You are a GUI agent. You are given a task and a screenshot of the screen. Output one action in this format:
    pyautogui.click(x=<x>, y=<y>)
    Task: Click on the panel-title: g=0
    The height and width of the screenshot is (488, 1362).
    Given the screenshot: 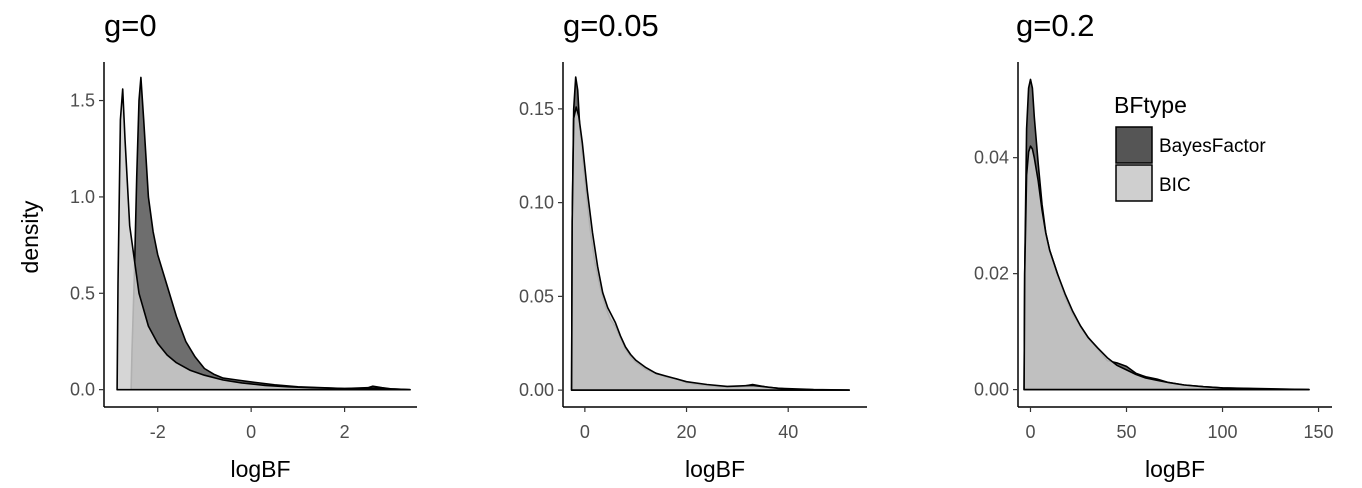 What is the action you would take?
    pyautogui.click(x=130, y=25)
    